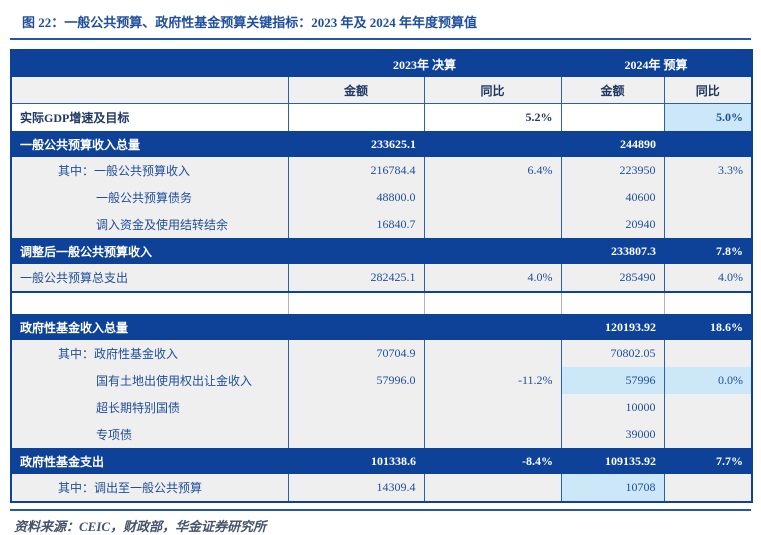 The width and height of the screenshot is (761, 535). I want to click on row-label: 政府性基金收入总量, so click(149, 327).